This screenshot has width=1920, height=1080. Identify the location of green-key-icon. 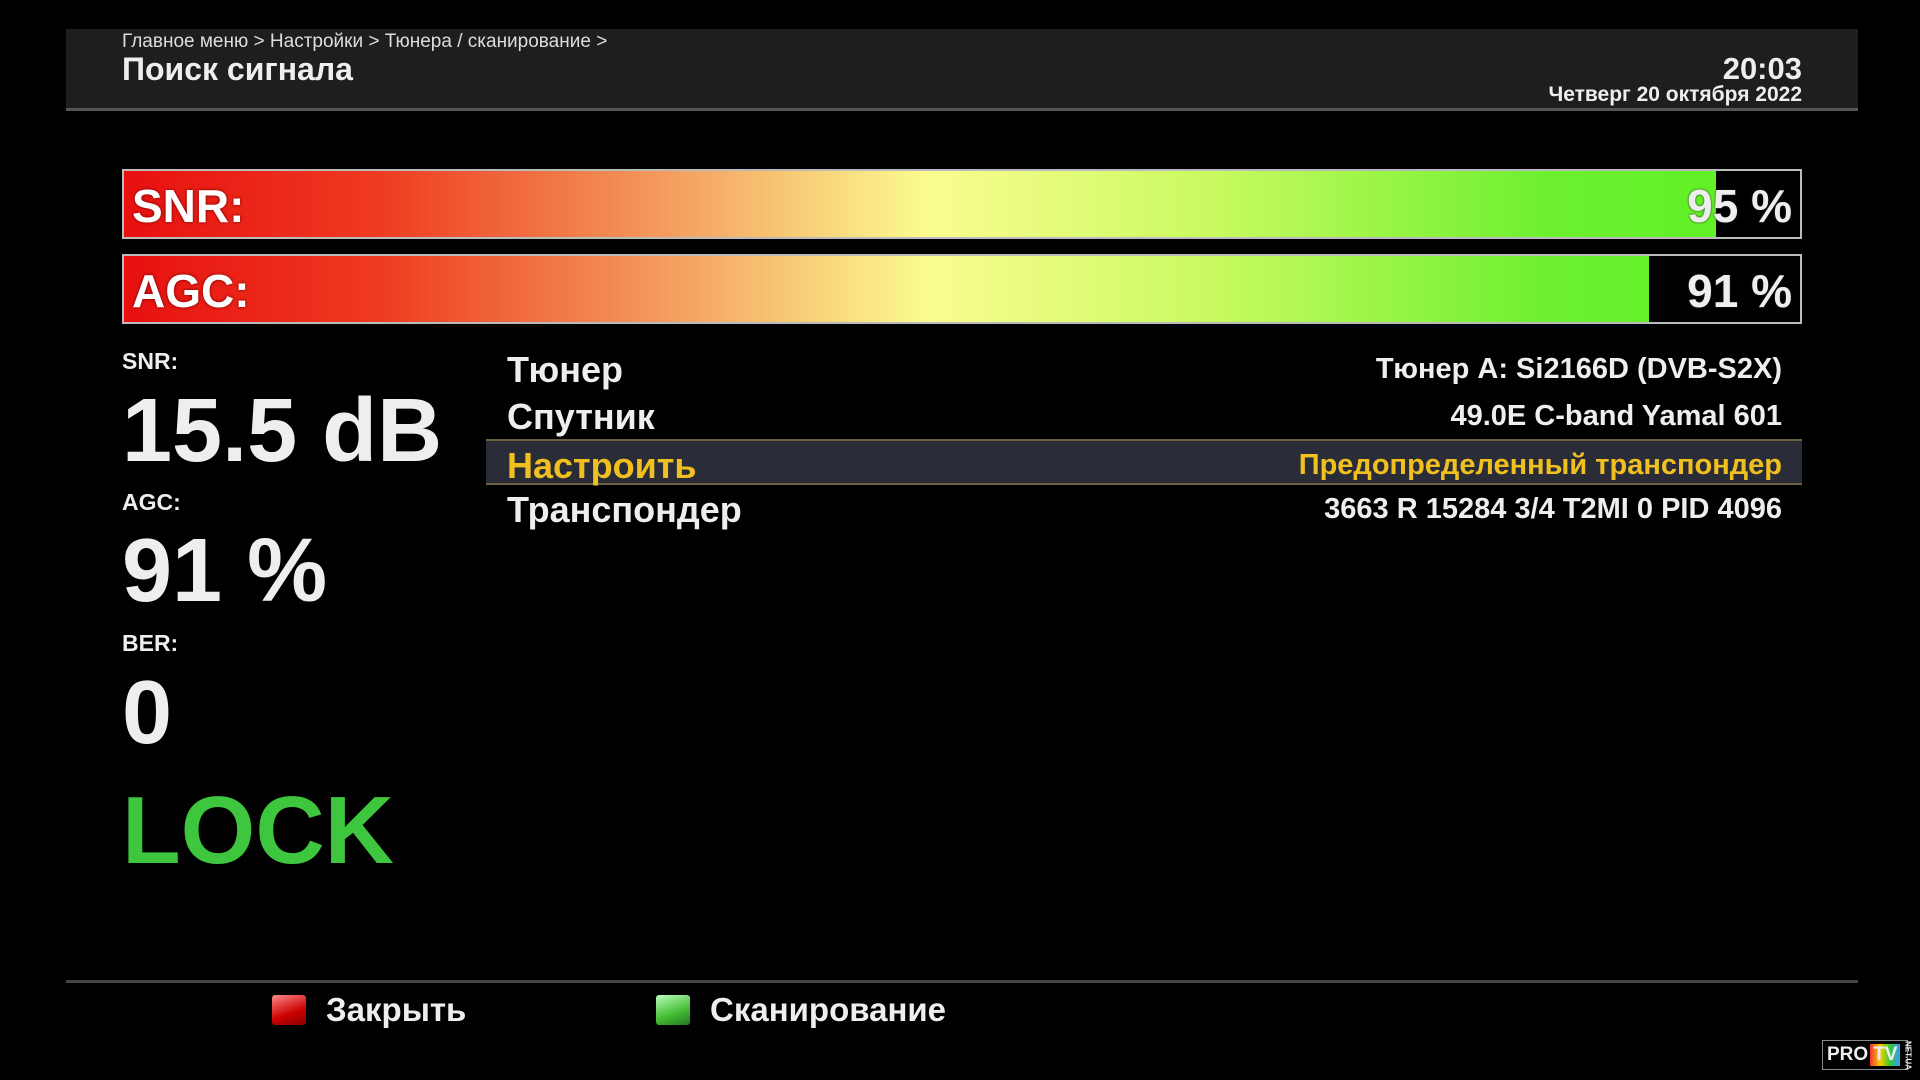
(673, 1010).